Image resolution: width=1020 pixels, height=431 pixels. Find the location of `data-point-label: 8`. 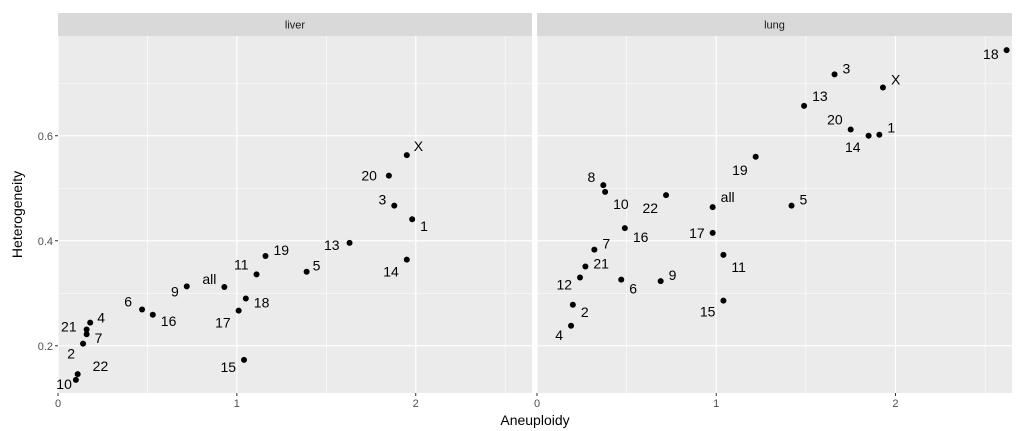

data-point-label: 8 is located at coordinates (592, 177).